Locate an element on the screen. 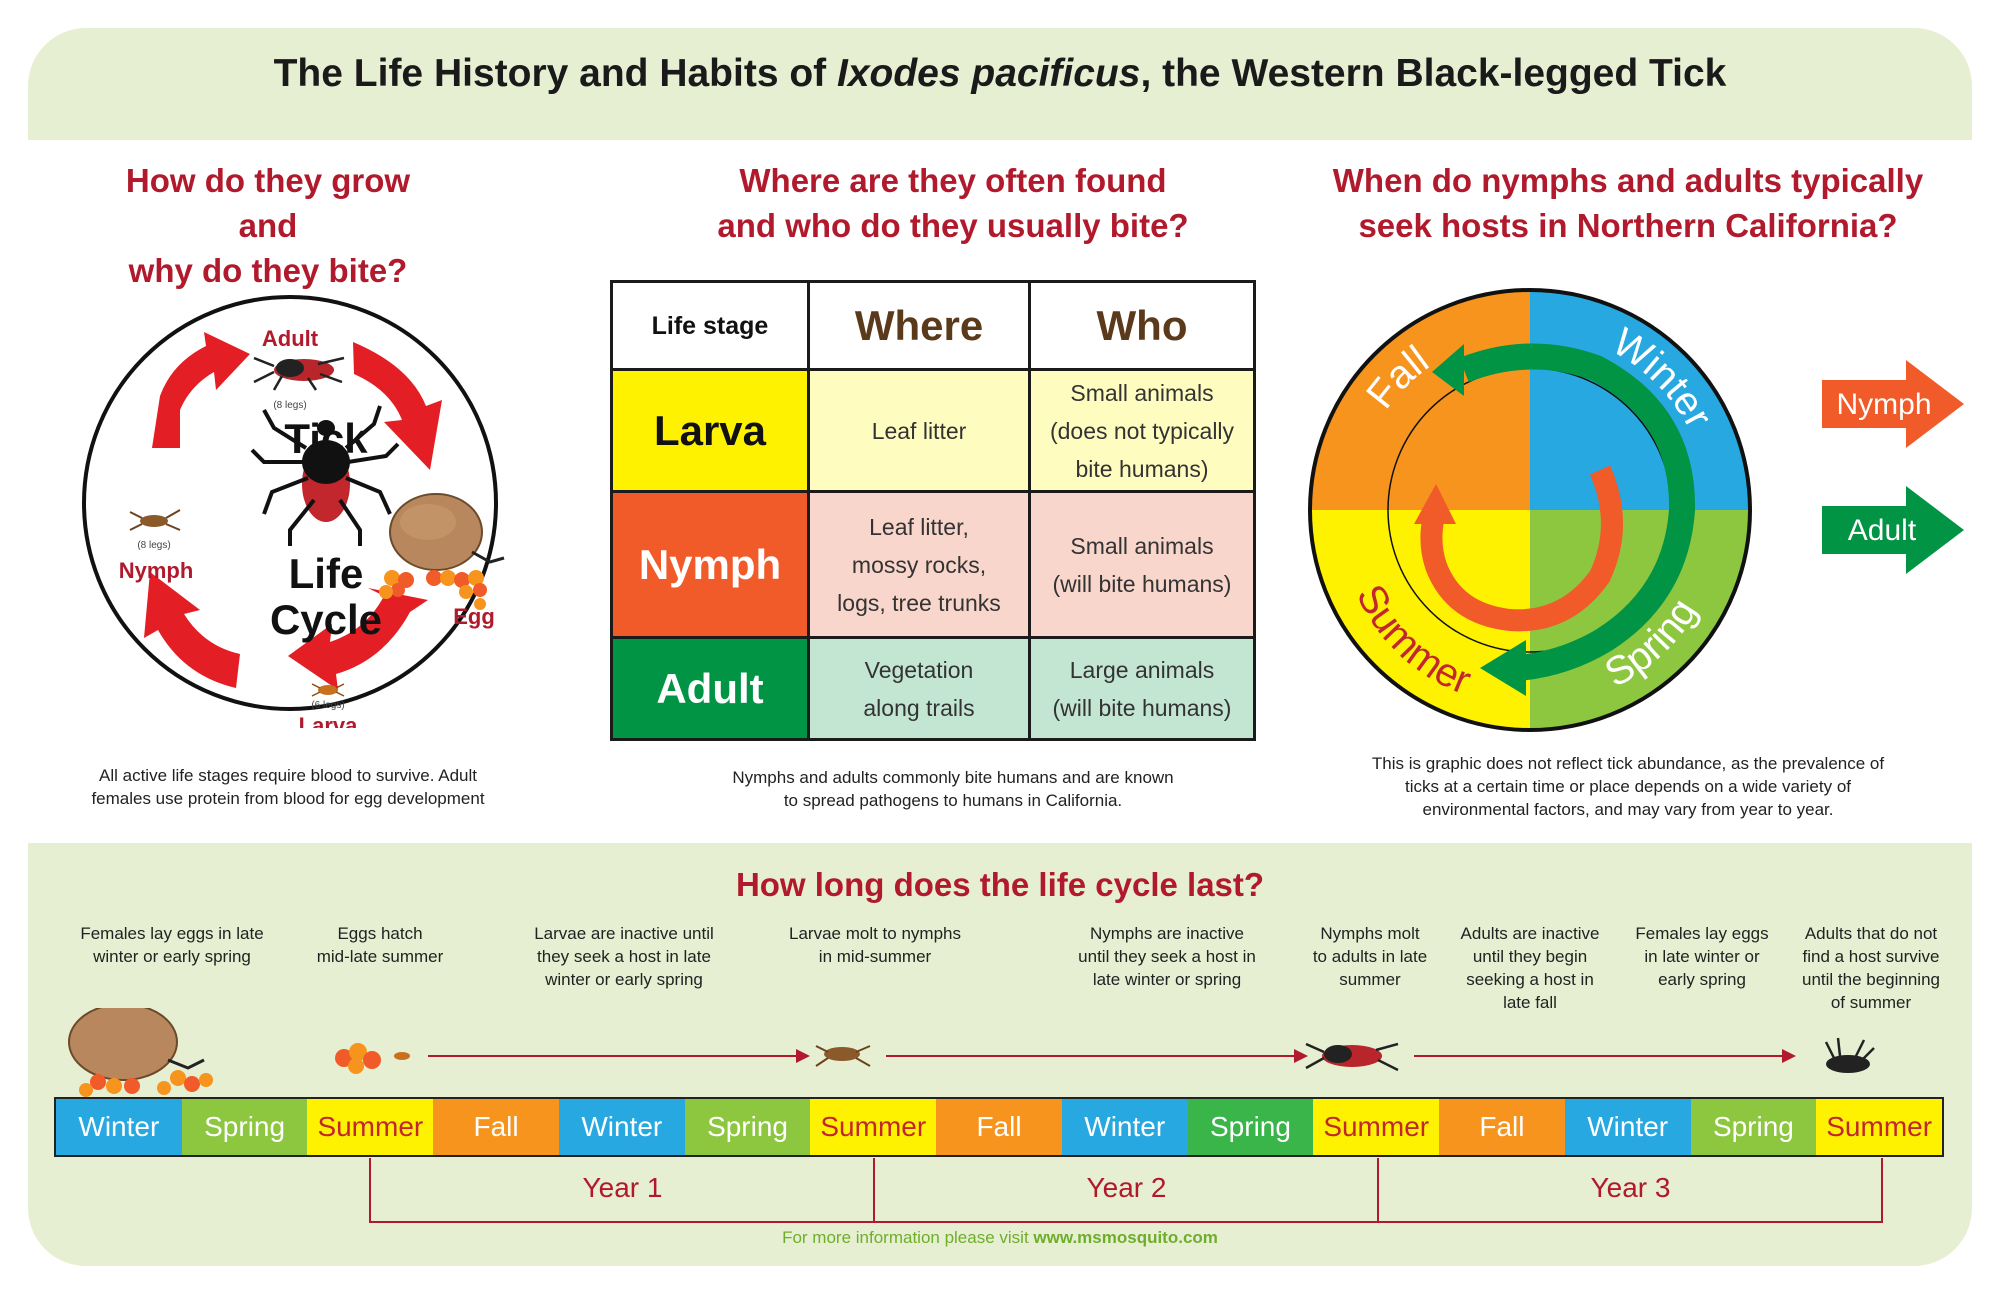 This screenshot has height=1294, width=2000. hatching-eggs-icon is located at coordinates (372, 1058).